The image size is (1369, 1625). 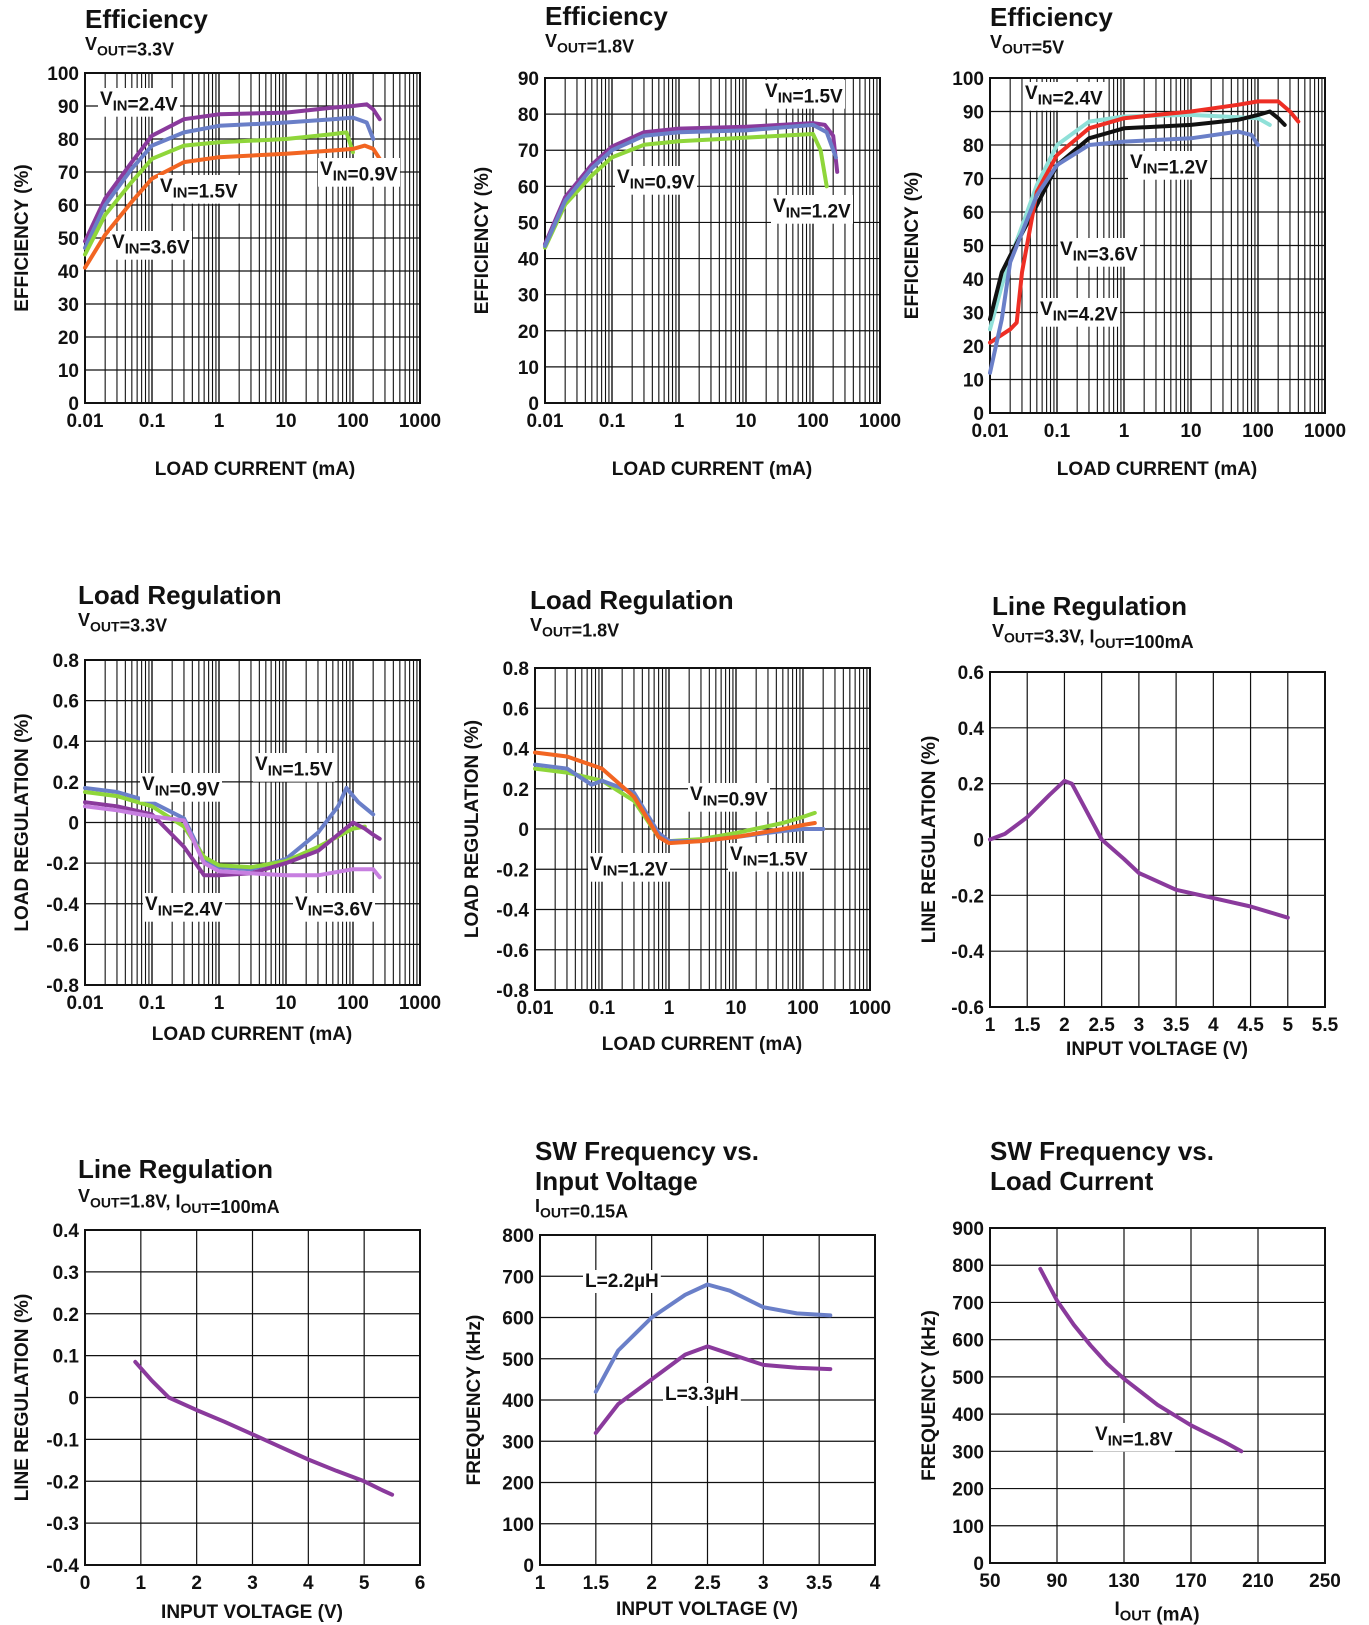 What do you see at coordinates (63, 74) in the screenshot?
I see `y-tick-label: 100` at bounding box center [63, 74].